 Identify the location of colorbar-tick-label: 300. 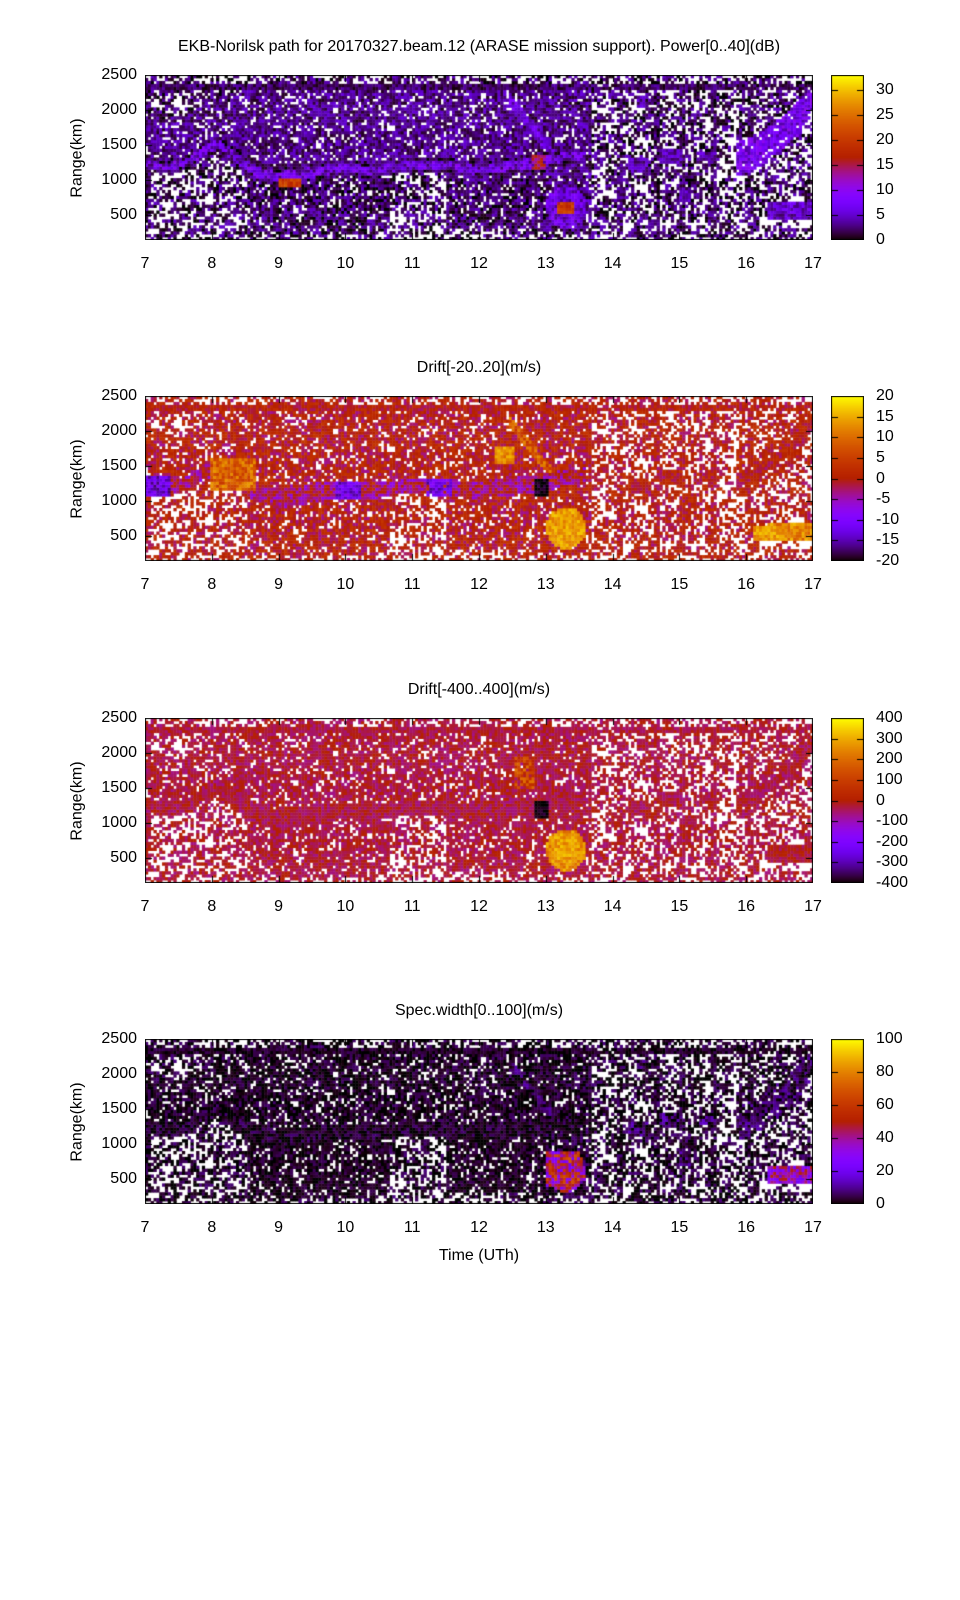
(889, 738).